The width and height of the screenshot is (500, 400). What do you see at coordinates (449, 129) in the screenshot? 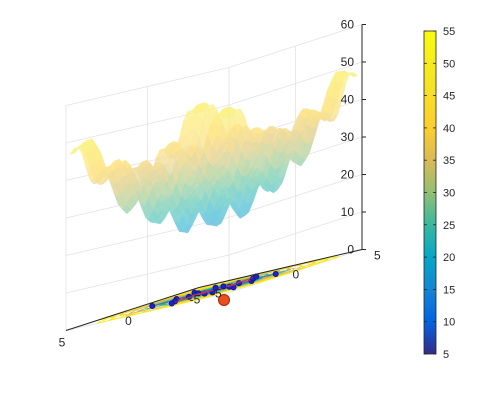
I see `colorbar-tick-label: 40` at bounding box center [449, 129].